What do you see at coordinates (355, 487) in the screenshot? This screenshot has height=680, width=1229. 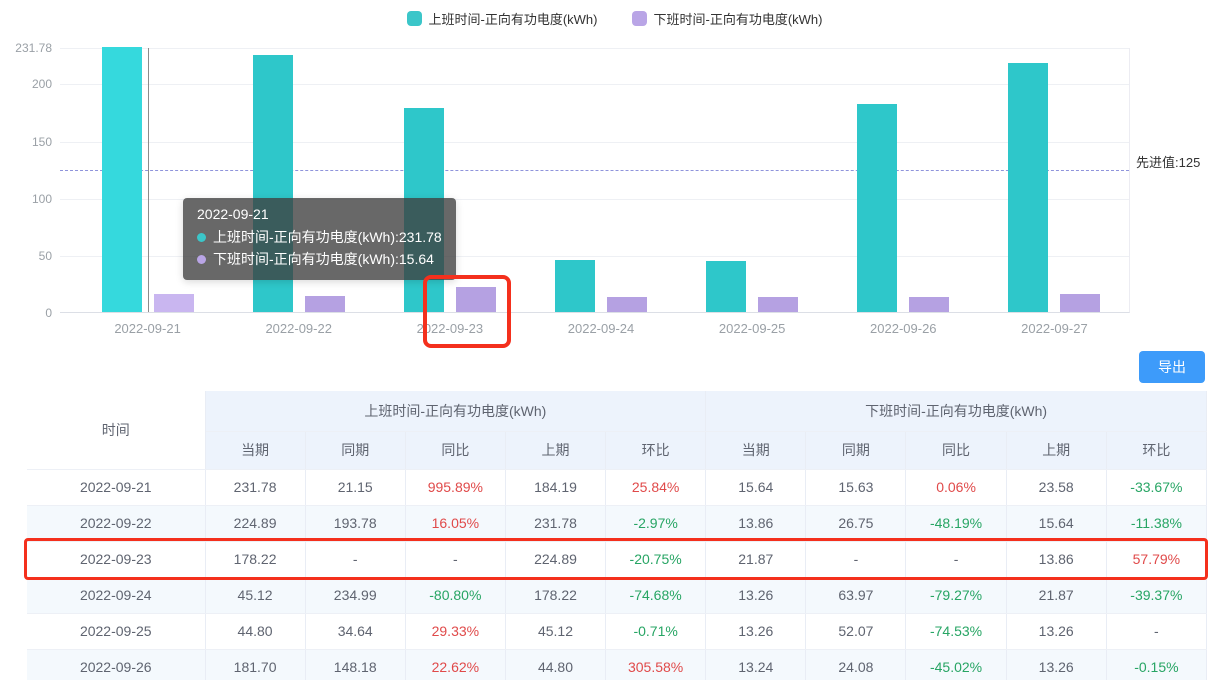 I see `cell-value: 21.15` at bounding box center [355, 487].